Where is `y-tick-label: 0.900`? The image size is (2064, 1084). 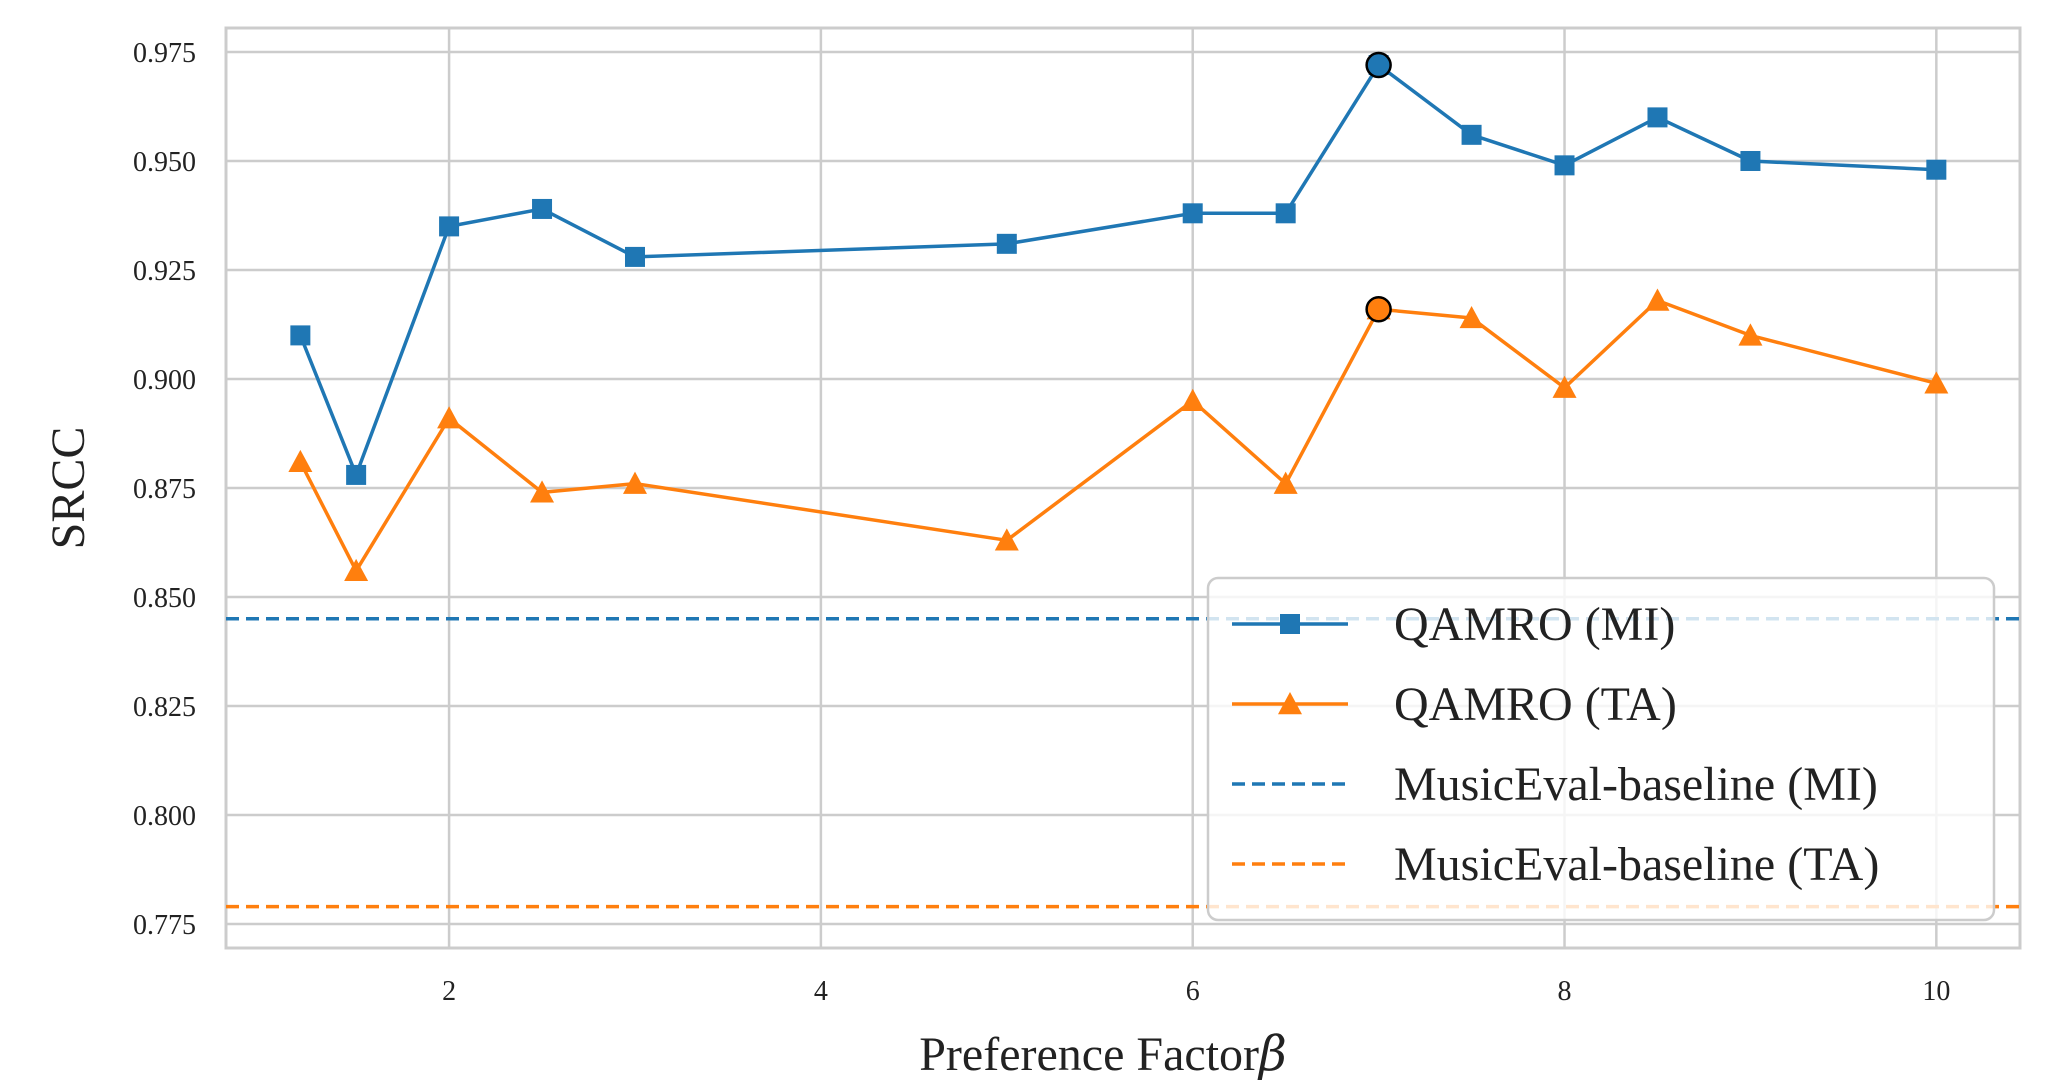
y-tick-label: 0.900 is located at coordinates (164, 380).